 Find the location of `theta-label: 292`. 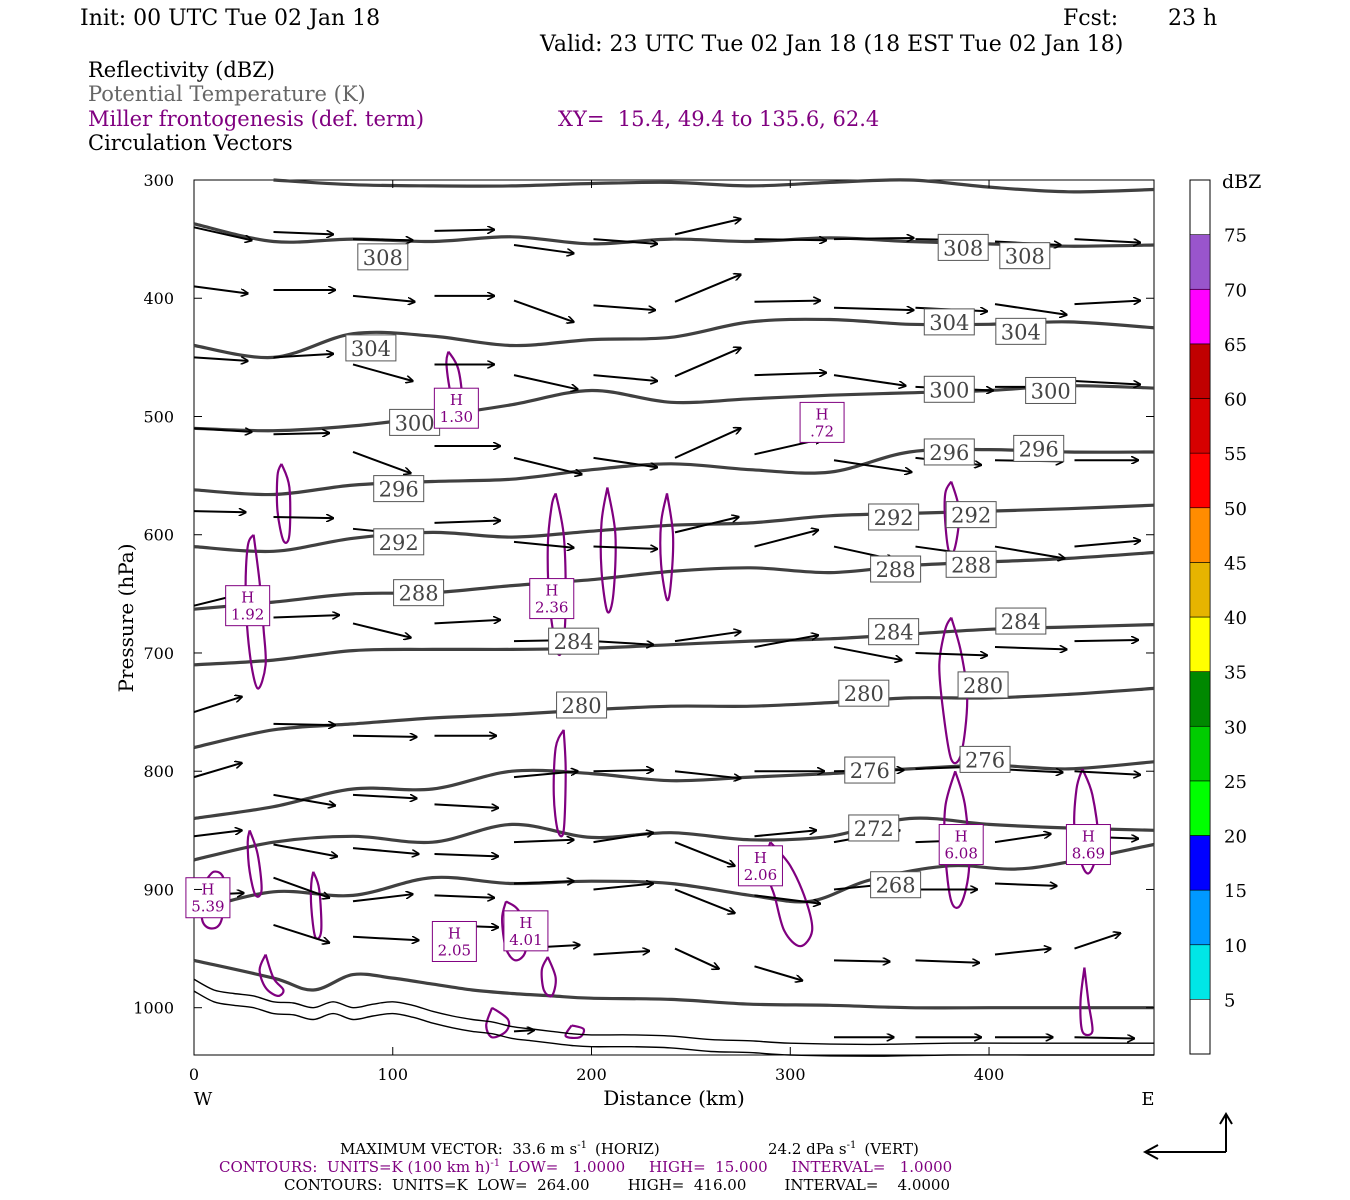

theta-label: 292 is located at coordinates (399, 543).